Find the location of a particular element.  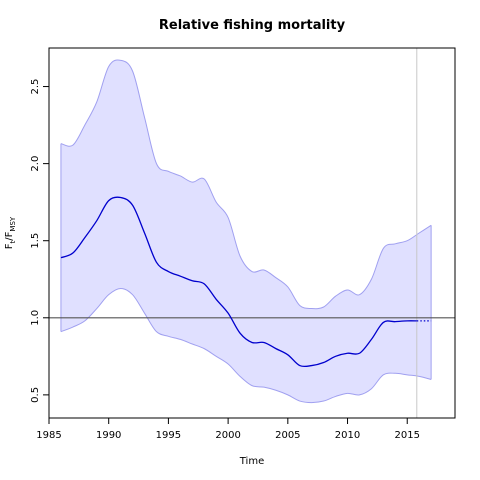

x-tick-label-2000: 2000 is located at coordinates (227, 435).